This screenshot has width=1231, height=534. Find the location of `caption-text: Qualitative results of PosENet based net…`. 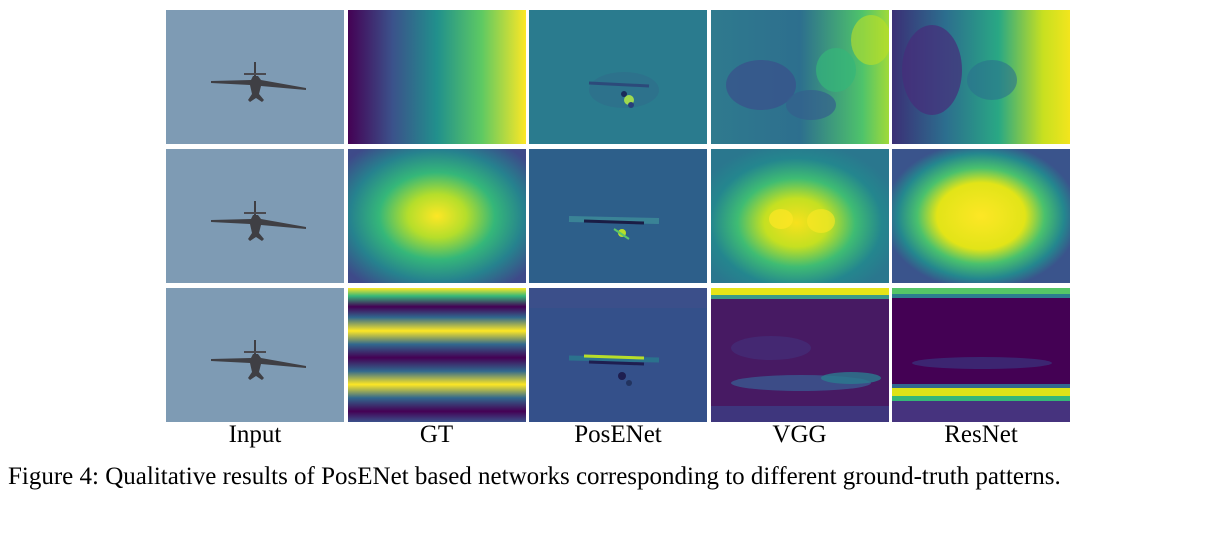

caption-text: Qualitative results of PosENet based net… is located at coordinates (583, 476).